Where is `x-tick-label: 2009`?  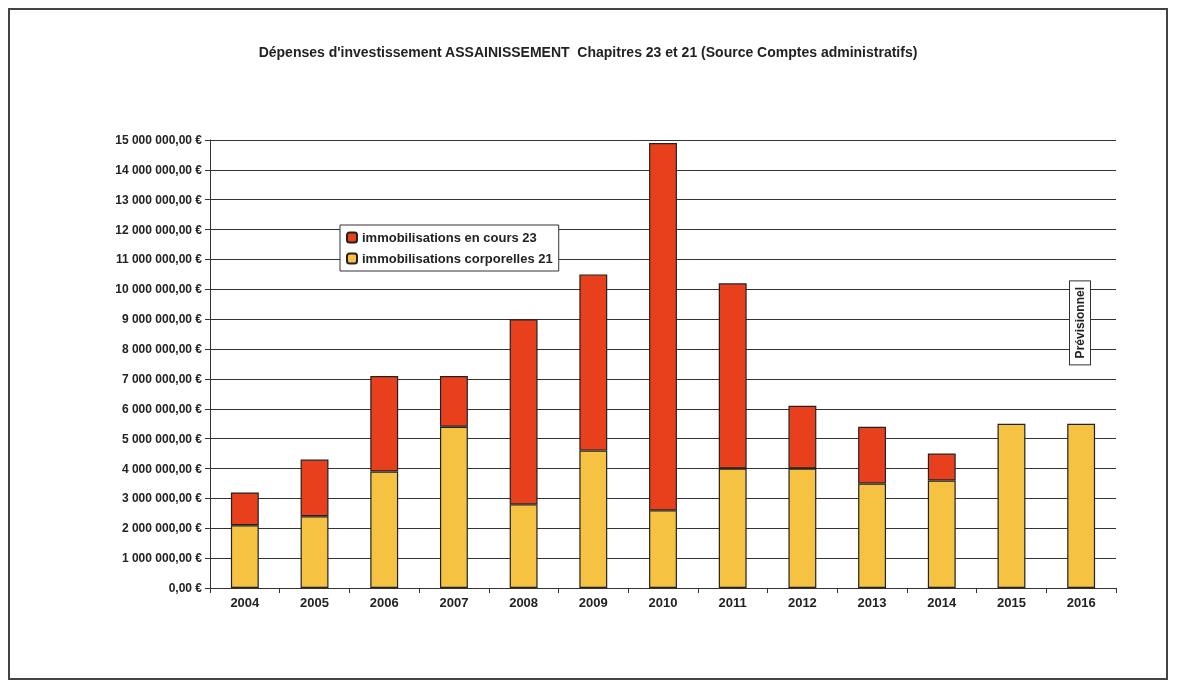
x-tick-label: 2009 is located at coordinates (593, 602).